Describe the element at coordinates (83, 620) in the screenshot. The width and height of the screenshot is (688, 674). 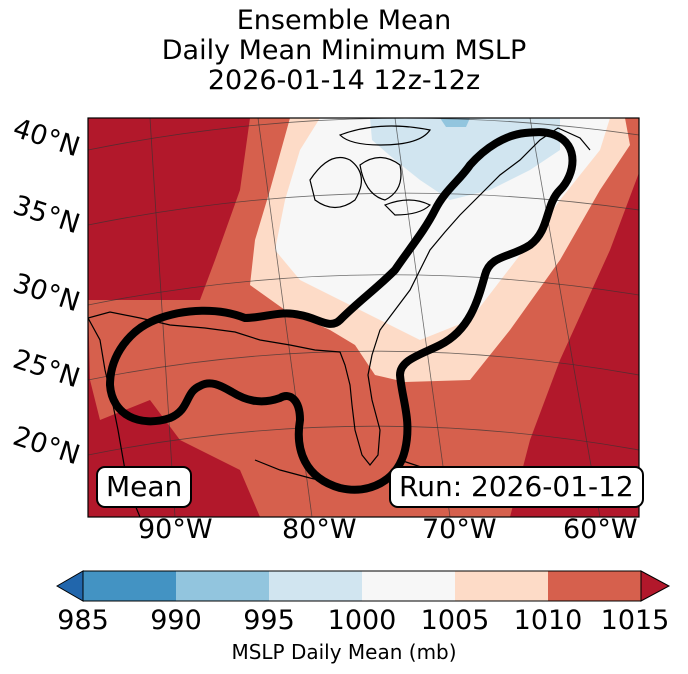
I see `colorbar-tick-985: 985` at that location.